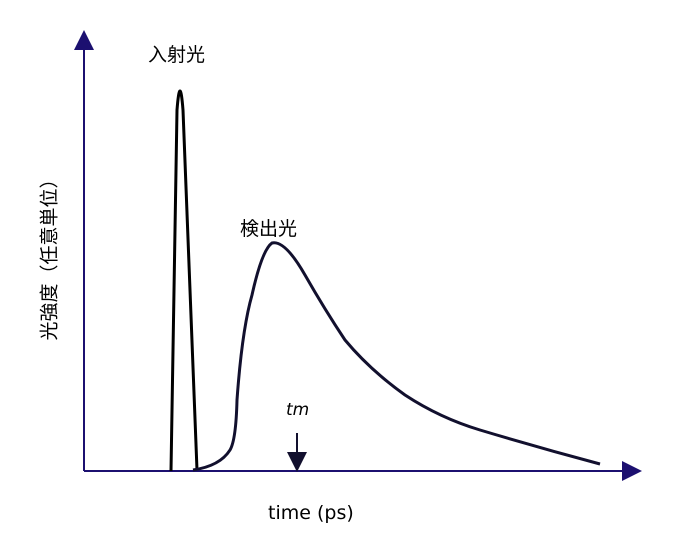 This screenshot has width=687, height=543. What do you see at coordinates (311, 513) in the screenshot?
I see `x-axis-label: time (ps)` at bounding box center [311, 513].